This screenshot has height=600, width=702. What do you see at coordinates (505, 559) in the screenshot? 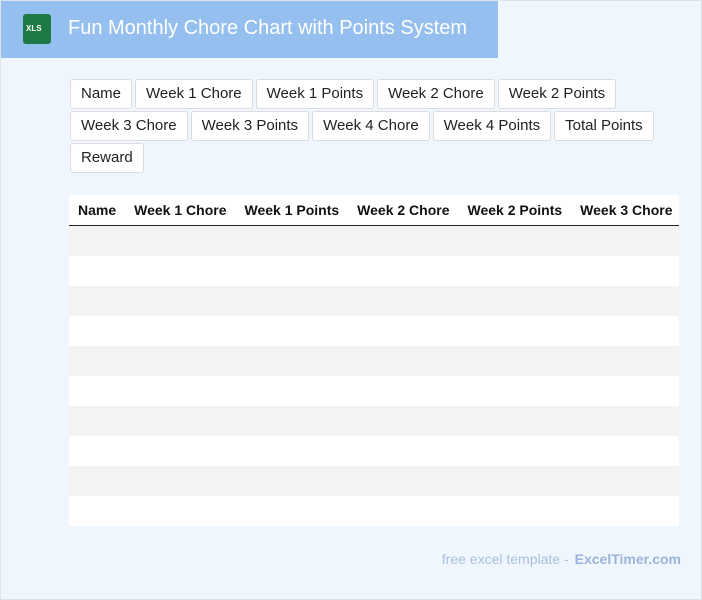
I see `footer-text: free excel template -` at bounding box center [505, 559].